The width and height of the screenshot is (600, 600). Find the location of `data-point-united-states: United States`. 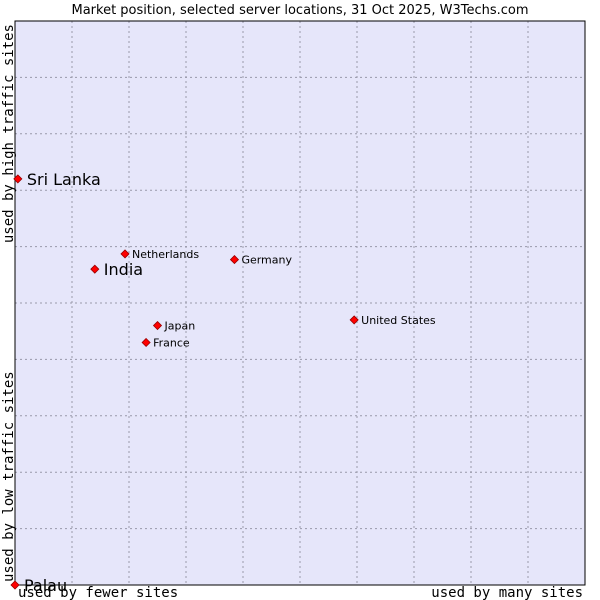

data-point-united-states: United States is located at coordinates (392, 320).